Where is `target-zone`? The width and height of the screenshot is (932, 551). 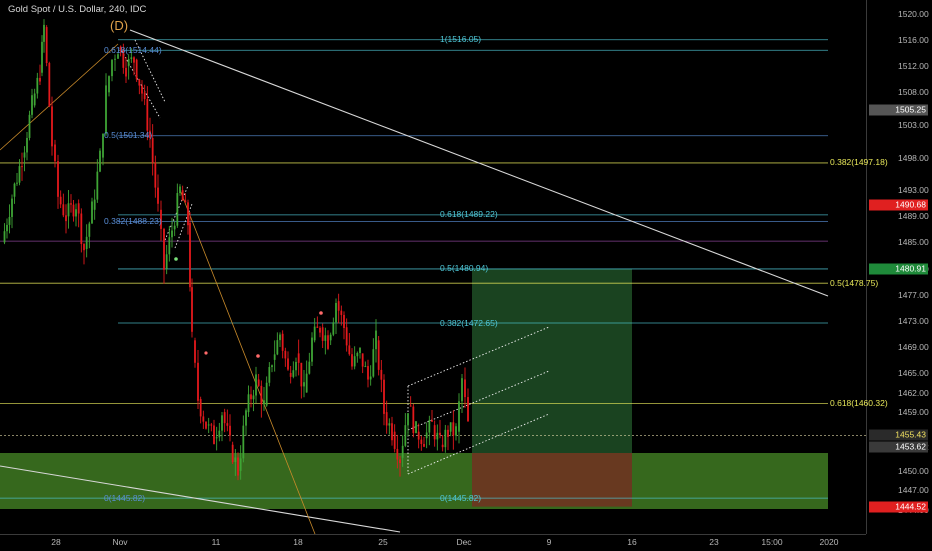 target-zone is located at coordinates (552, 360).